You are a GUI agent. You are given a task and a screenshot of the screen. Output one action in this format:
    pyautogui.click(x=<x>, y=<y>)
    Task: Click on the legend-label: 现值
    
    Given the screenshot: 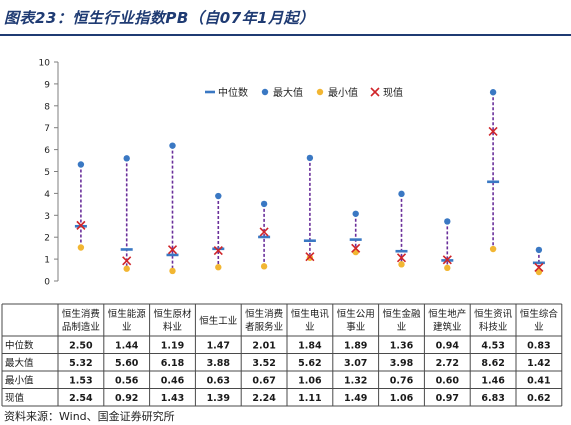 What is the action you would take?
    pyautogui.click(x=393, y=92)
    